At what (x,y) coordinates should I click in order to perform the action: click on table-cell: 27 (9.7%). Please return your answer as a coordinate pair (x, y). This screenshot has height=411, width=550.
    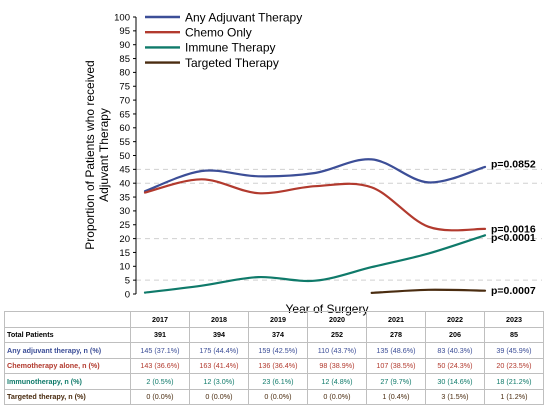
    Looking at the image, I should click on (396, 381).